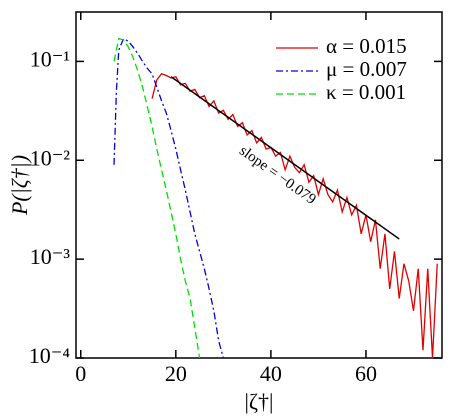 The height and width of the screenshot is (419, 452). What do you see at coordinates (50, 256) in the screenshot?
I see `y-tick-label: 10⁻³` at bounding box center [50, 256].